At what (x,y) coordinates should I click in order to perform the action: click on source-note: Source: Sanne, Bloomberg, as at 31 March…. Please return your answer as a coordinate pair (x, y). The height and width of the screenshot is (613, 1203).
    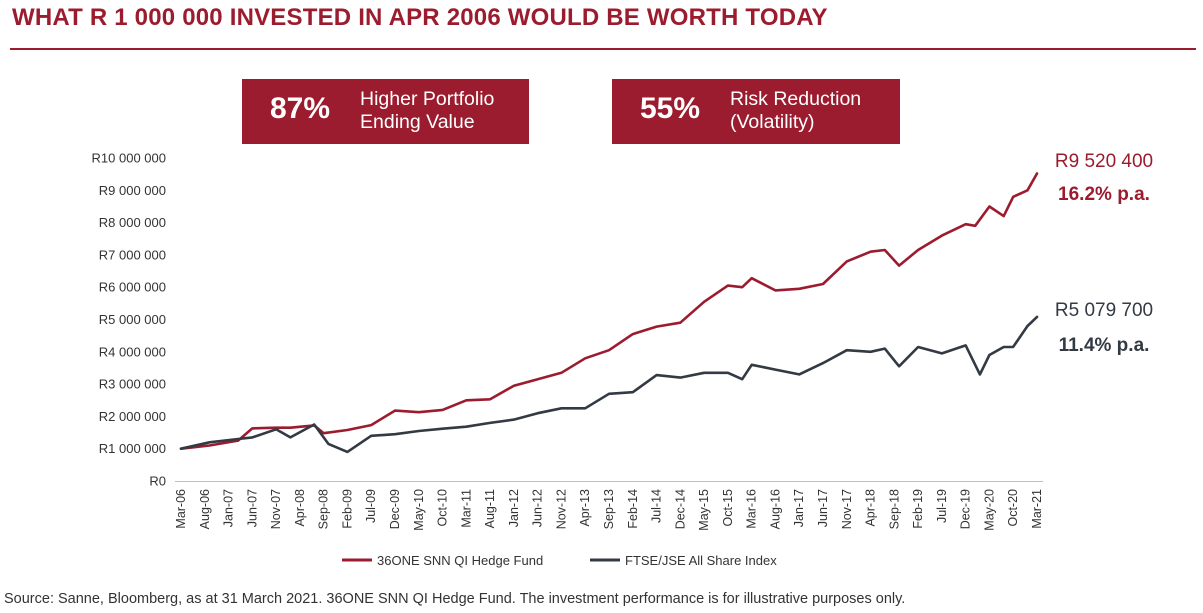
    Looking at the image, I should click on (455, 599).